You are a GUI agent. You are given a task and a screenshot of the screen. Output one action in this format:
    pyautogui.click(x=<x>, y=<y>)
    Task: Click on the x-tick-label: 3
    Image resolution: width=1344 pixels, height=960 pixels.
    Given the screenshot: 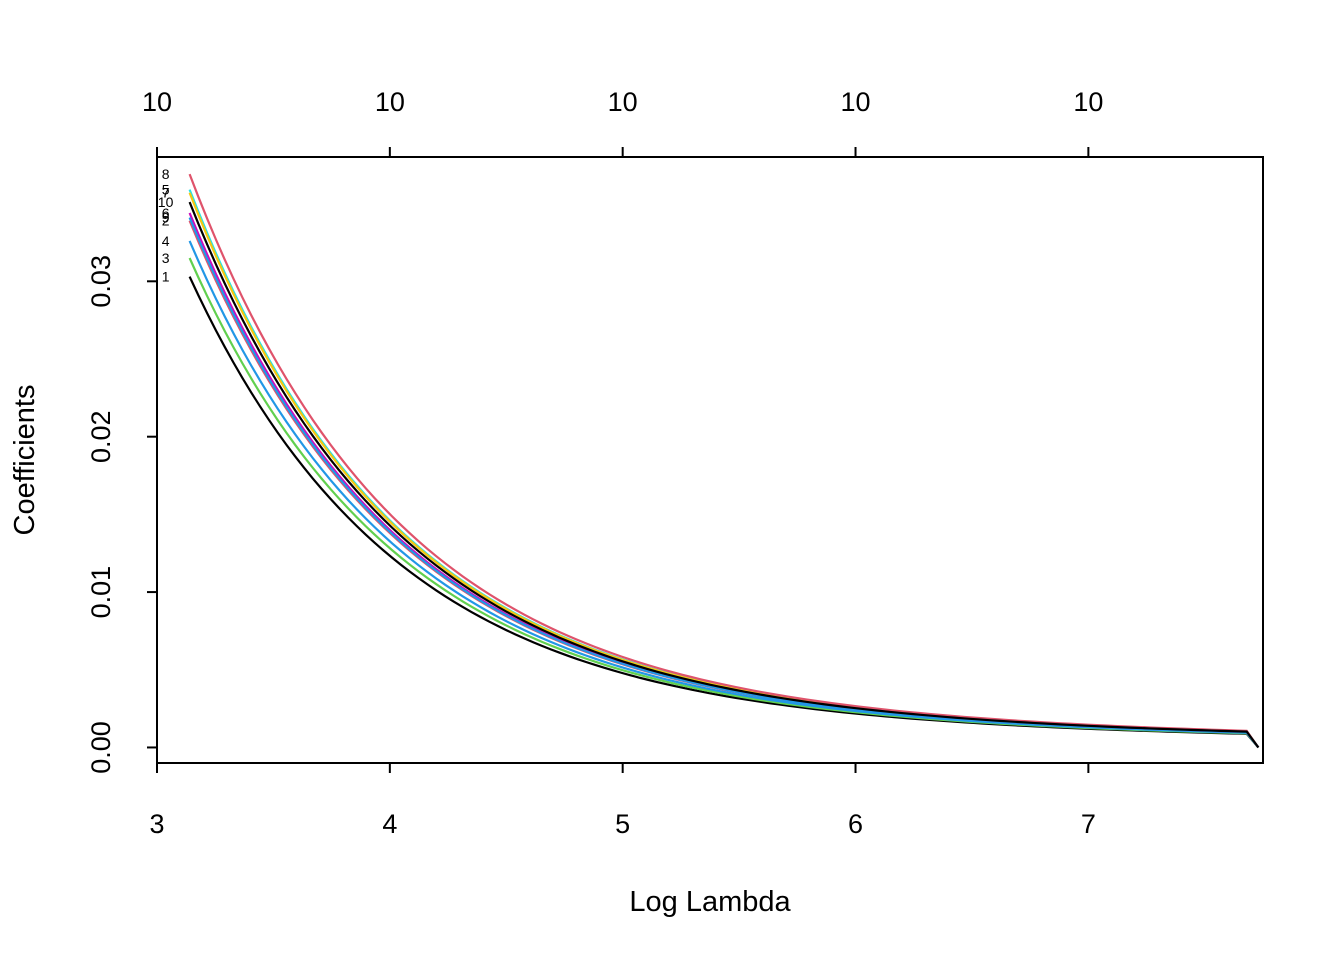 What is the action you would take?
    pyautogui.click(x=156, y=824)
    